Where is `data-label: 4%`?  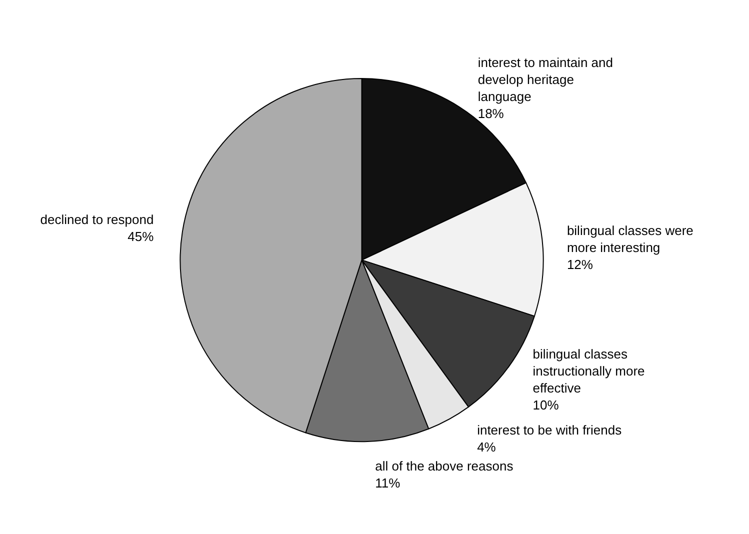 data-label: 4% is located at coordinates (486, 446).